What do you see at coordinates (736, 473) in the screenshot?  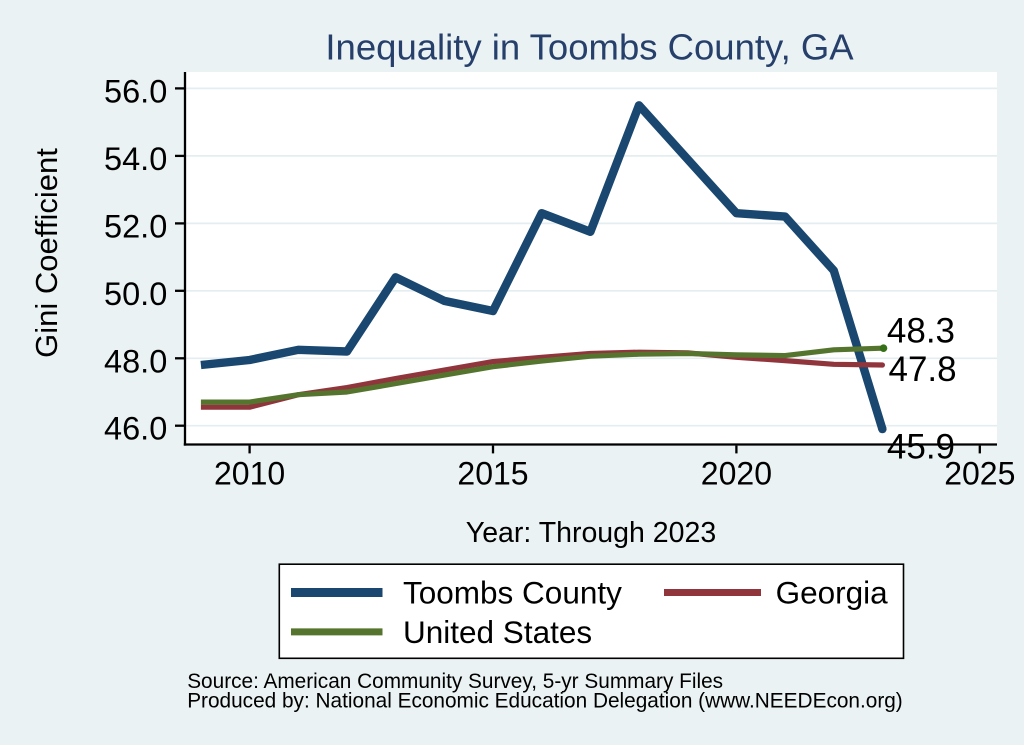 I see `svg-text: 2020` at bounding box center [736, 473].